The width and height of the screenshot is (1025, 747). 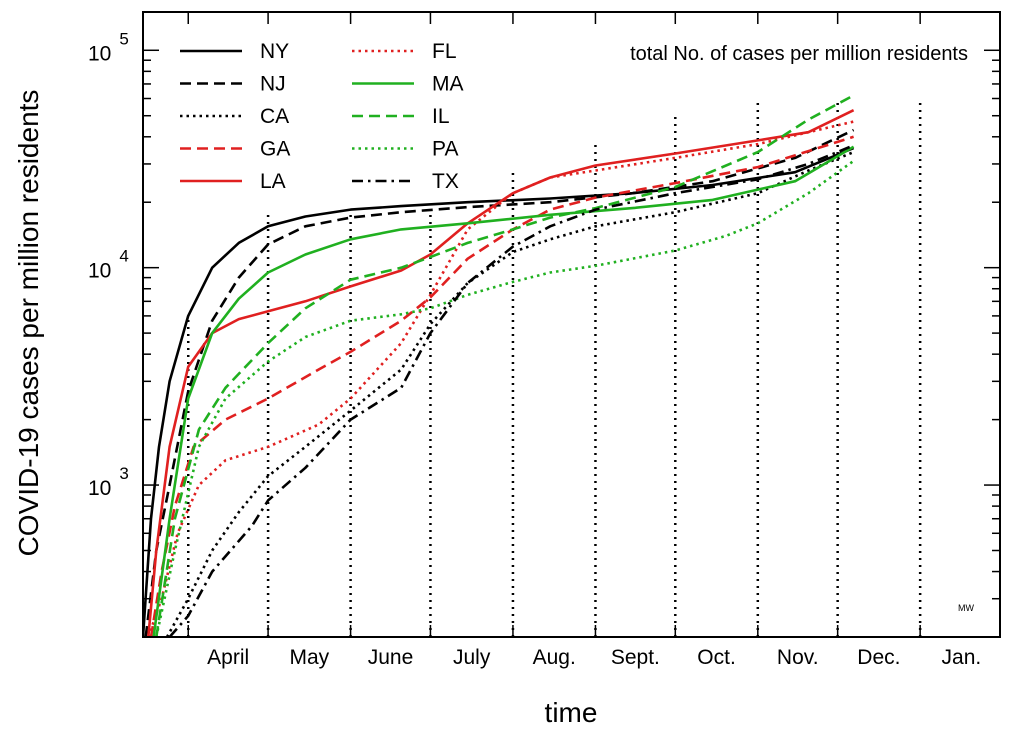 What do you see at coordinates (28, 323) in the screenshot?
I see `y-axis-label: COVID-19 cases per million residents` at bounding box center [28, 323].